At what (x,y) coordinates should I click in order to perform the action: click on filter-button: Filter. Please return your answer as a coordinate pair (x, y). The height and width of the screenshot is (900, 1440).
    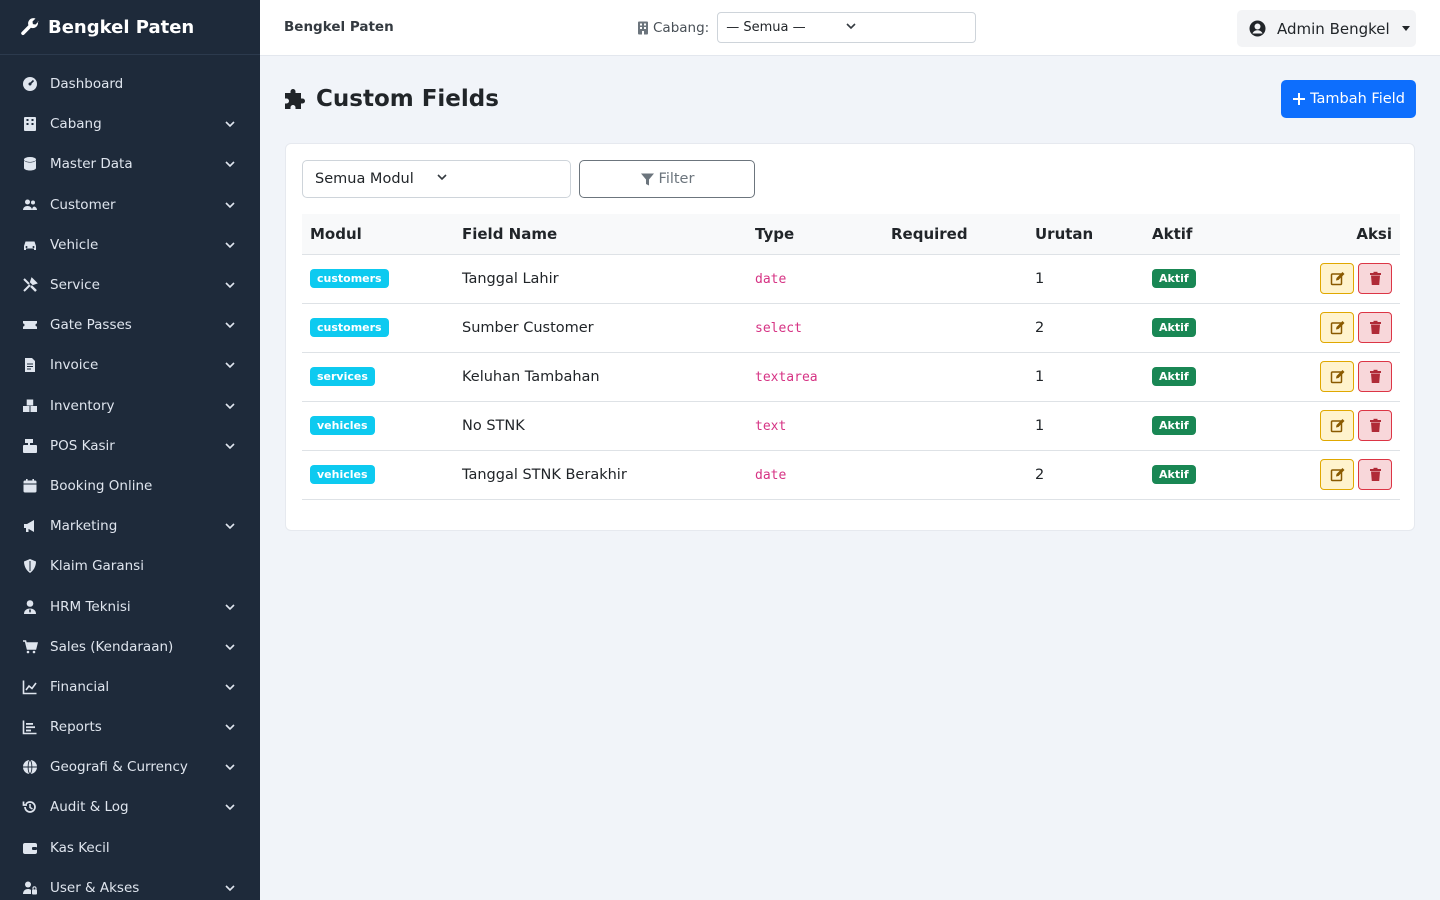
    Looking at the image, I should click on (667, 179).